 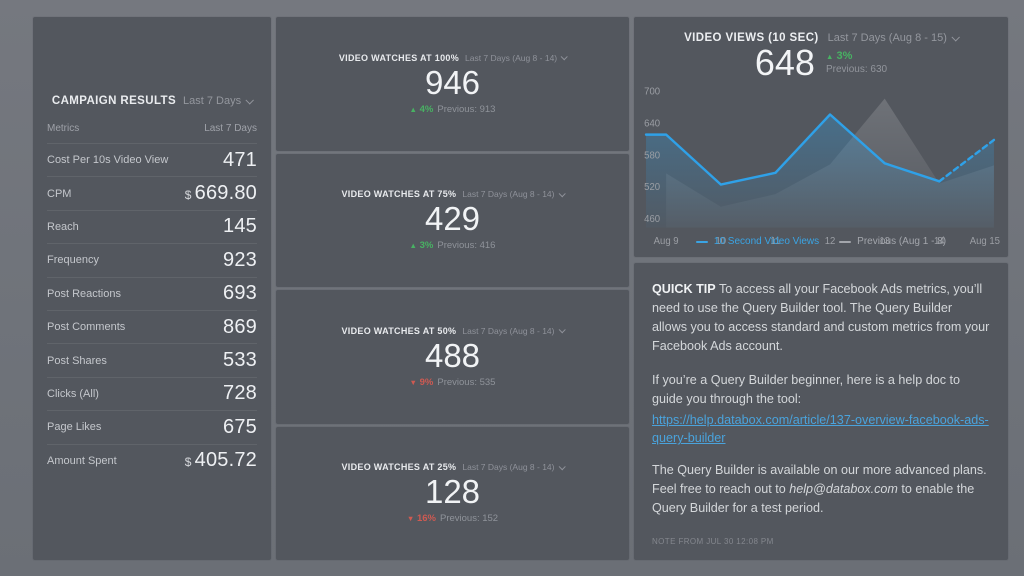 I want to click on video-views-chart-wrap: 700 640 580 520 460 Aug 9 10 11 12 13 14 Aug 15, so click(x=821, y=170).